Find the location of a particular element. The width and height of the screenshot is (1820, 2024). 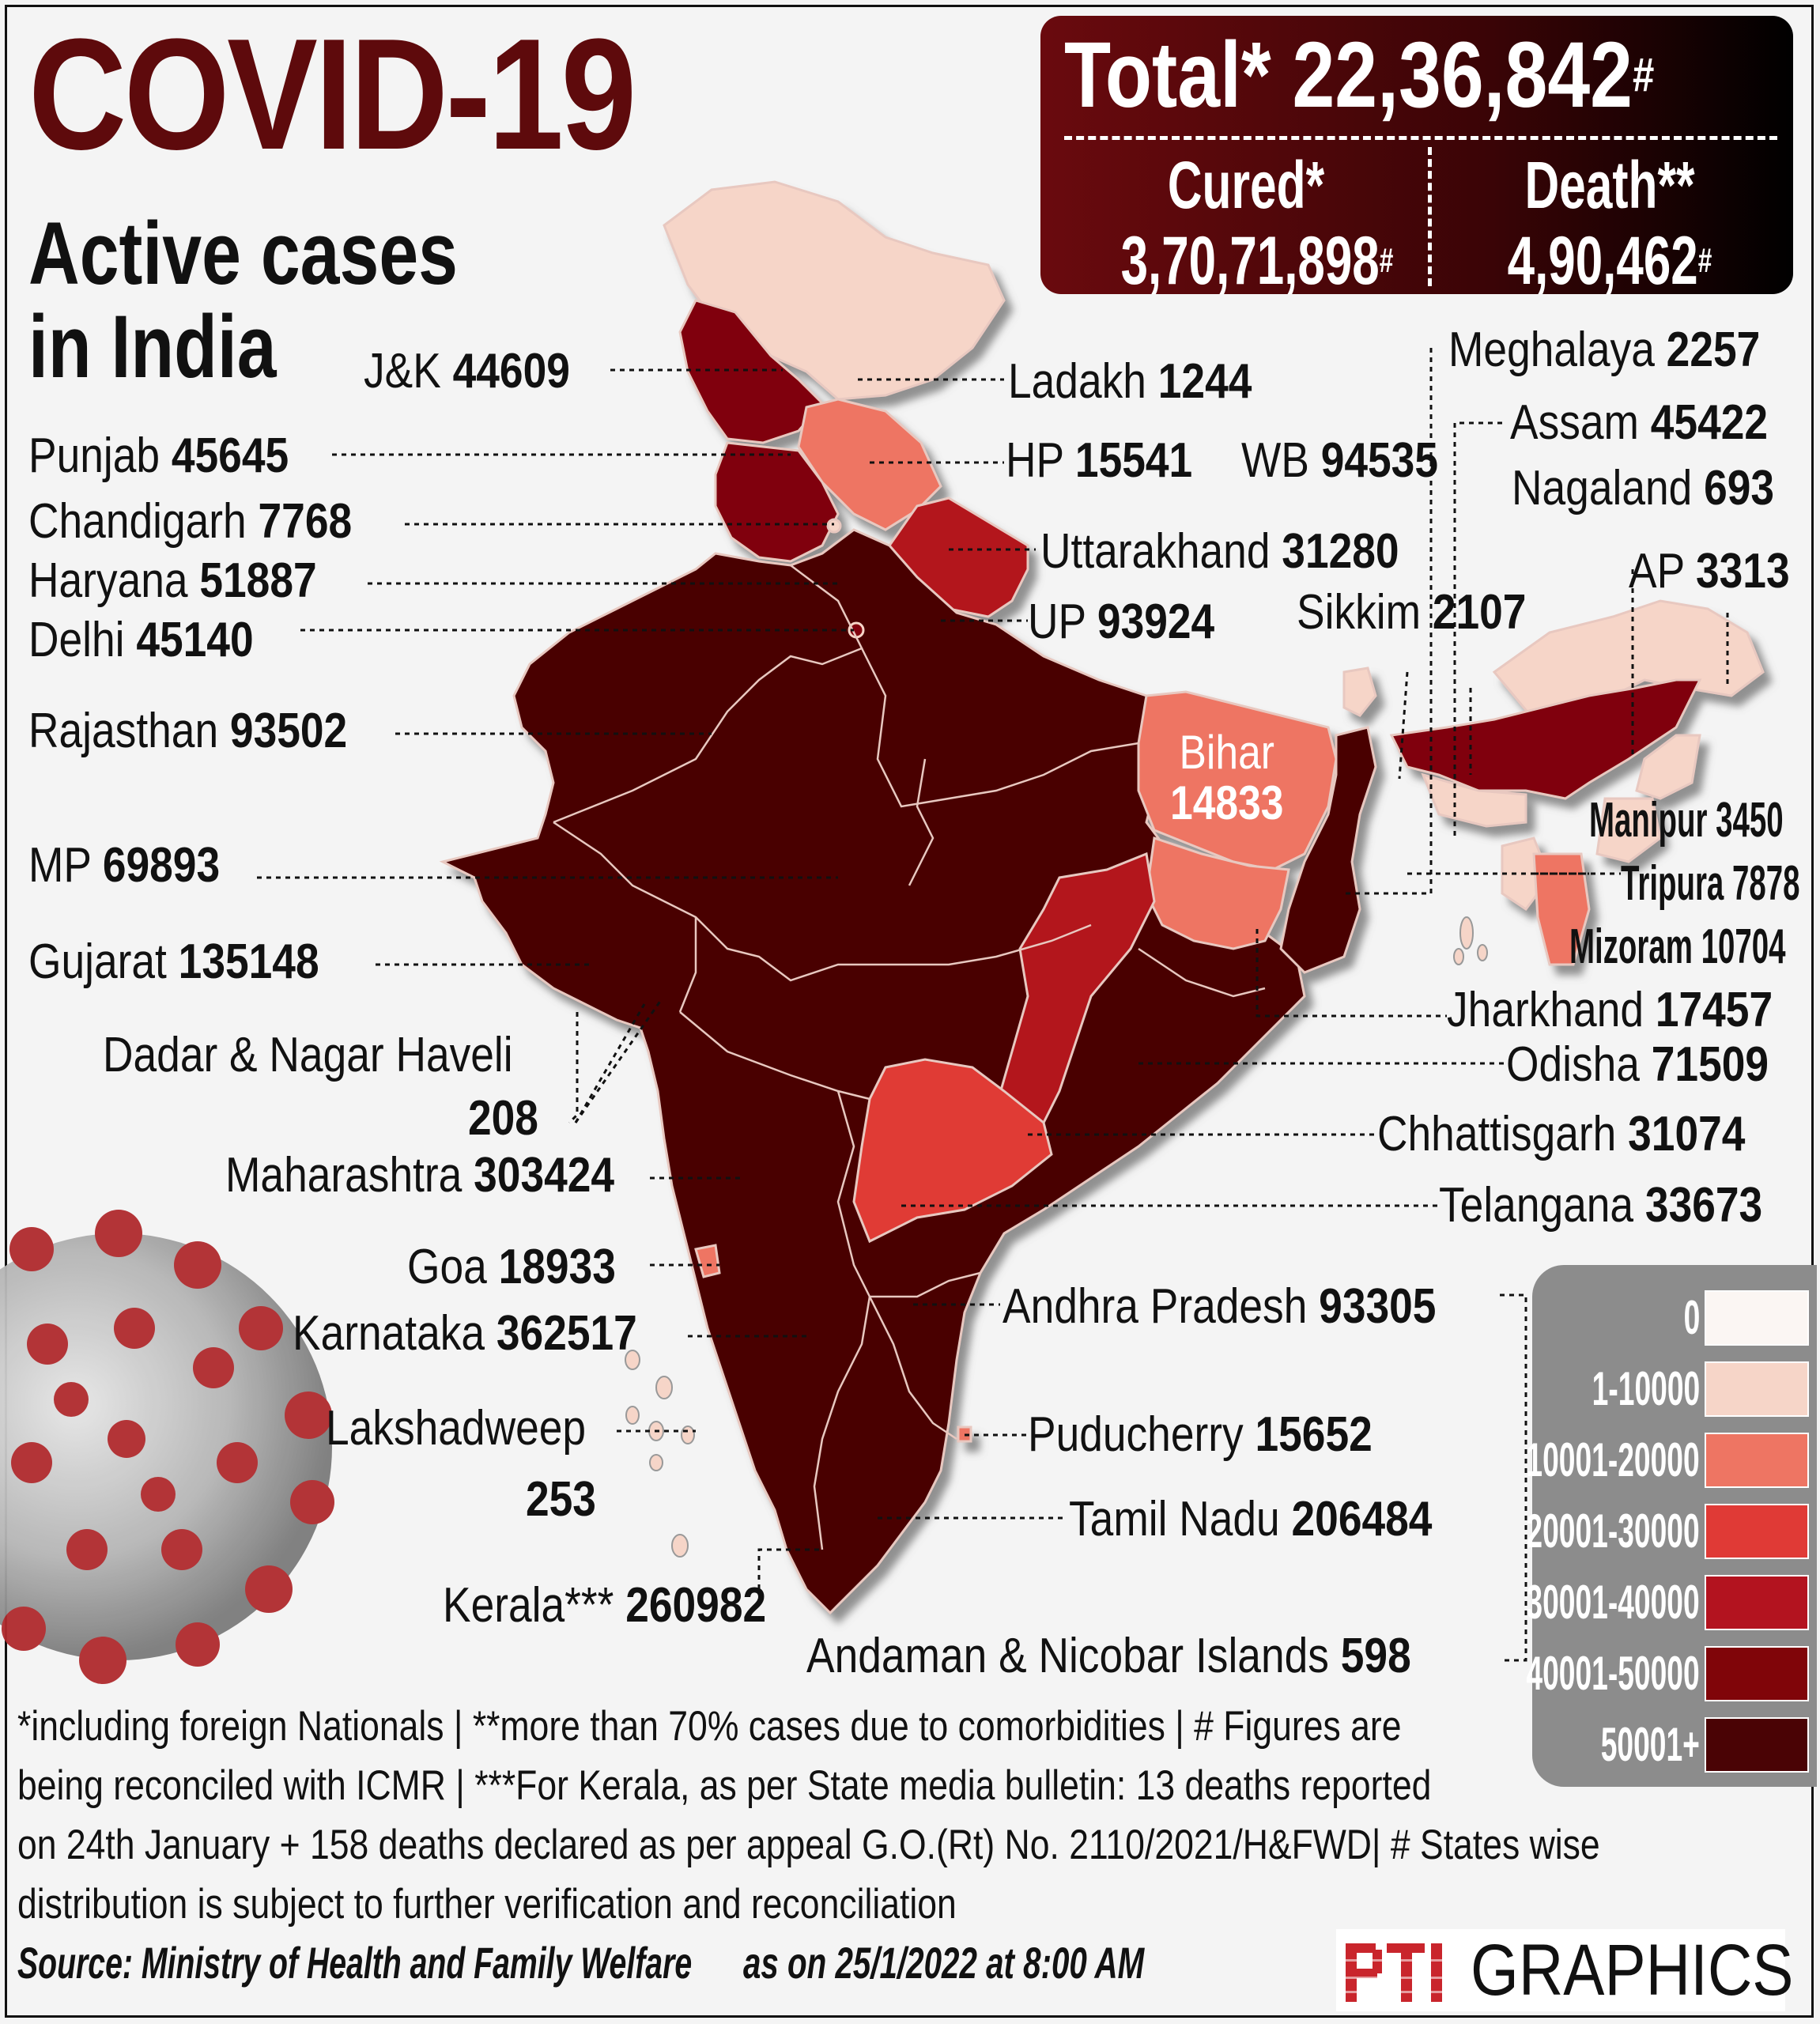

state-wb is located at coordinates (1328, 850).